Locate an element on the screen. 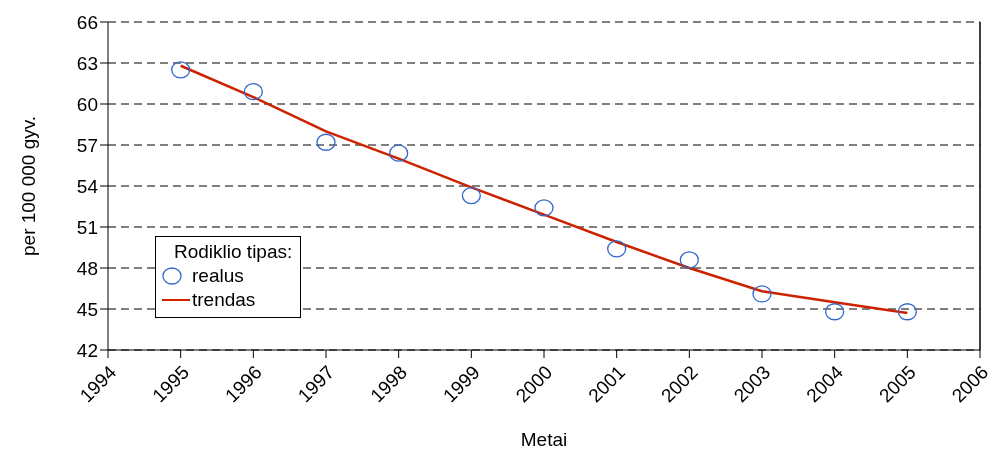 Image resolution: width=1008 pixels, height=460 pixels. y-tick-label: 66 is located at coordinates (87, 22).